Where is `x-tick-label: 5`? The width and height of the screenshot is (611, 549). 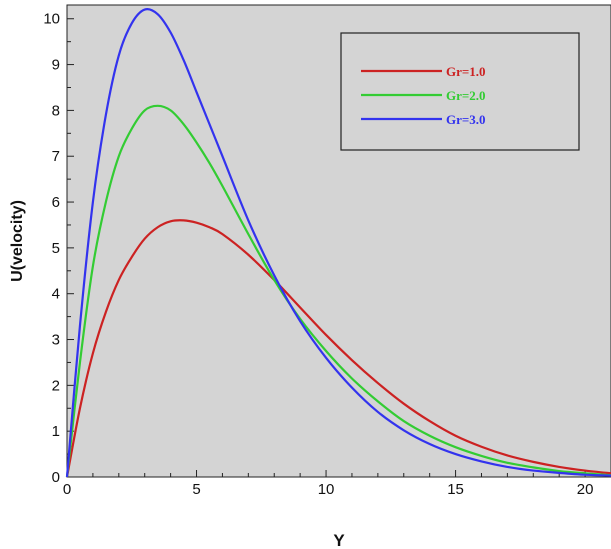
x-tick-label: 5 is located at coordinates (196, 489).